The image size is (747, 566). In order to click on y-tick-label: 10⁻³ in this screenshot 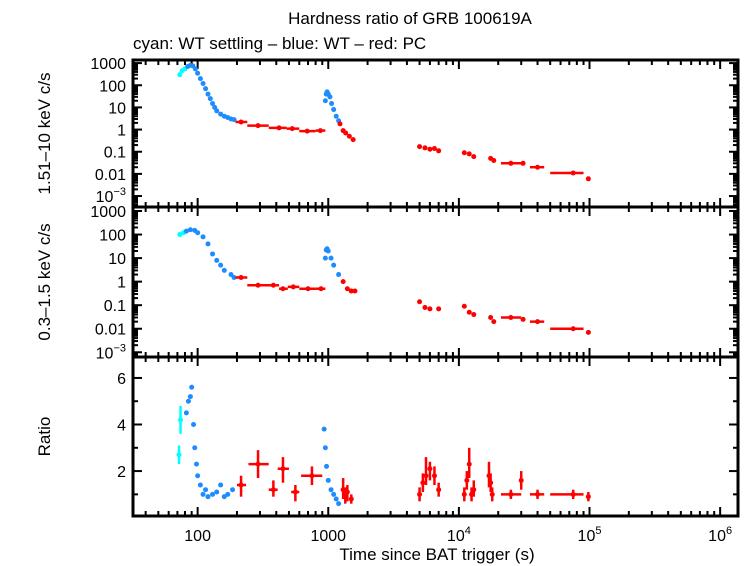, I will do `click(111, 352)`.